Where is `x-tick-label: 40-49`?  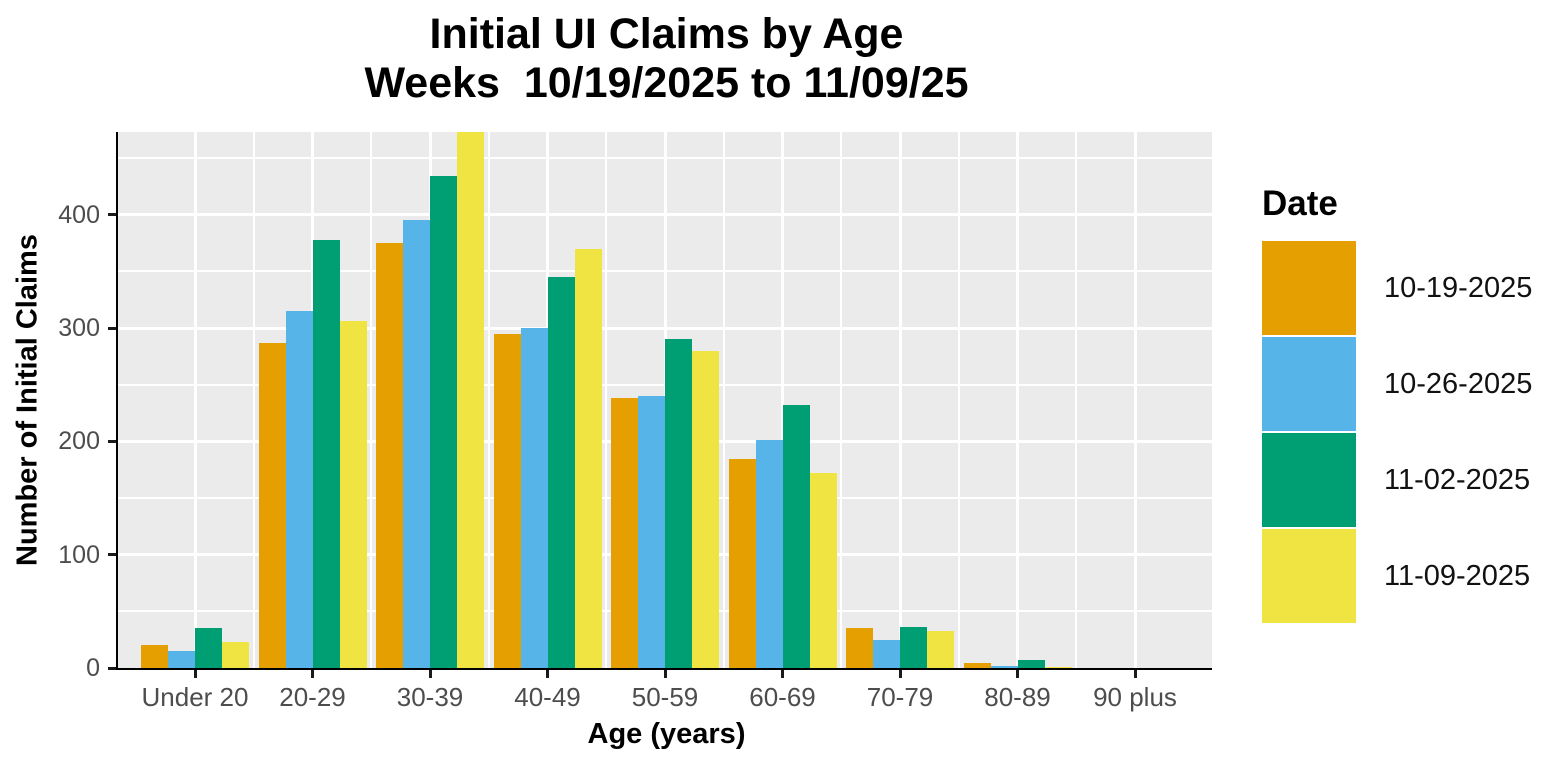 x-tick-label: 40-49 is located at coordinates (547, 697).